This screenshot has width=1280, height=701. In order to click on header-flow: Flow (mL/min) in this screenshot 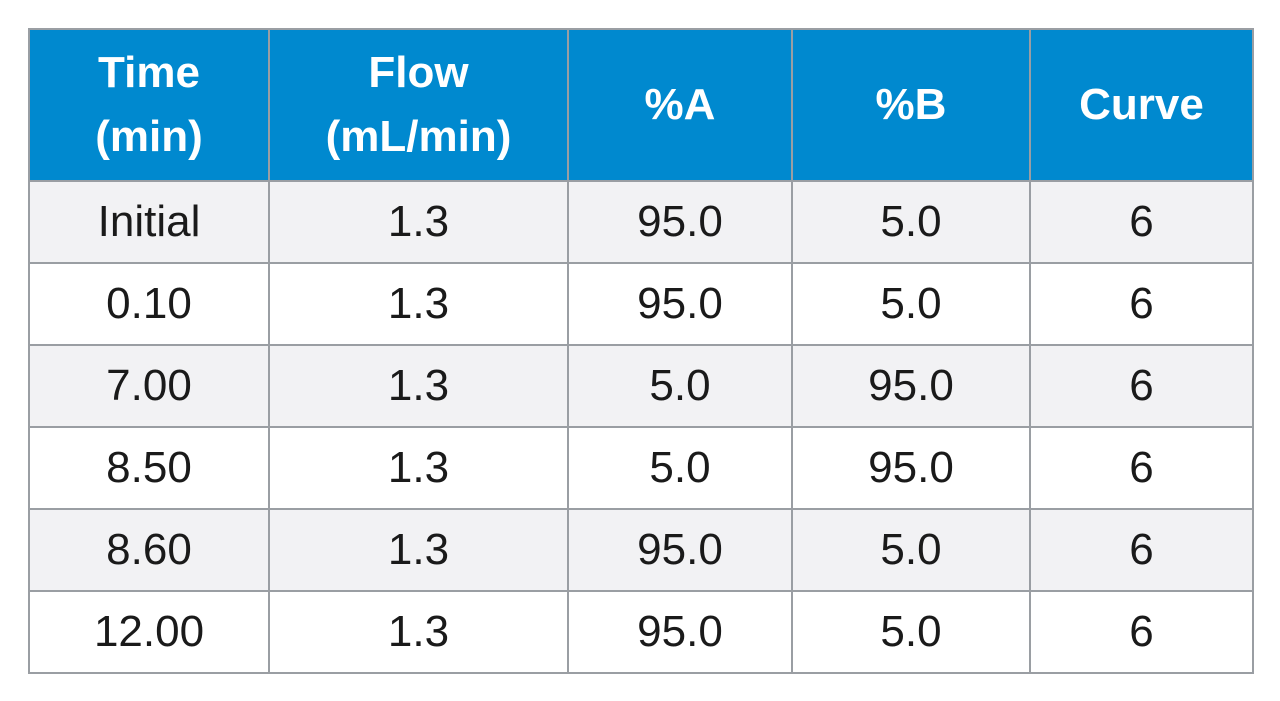, I will do `click(418, 105)`.